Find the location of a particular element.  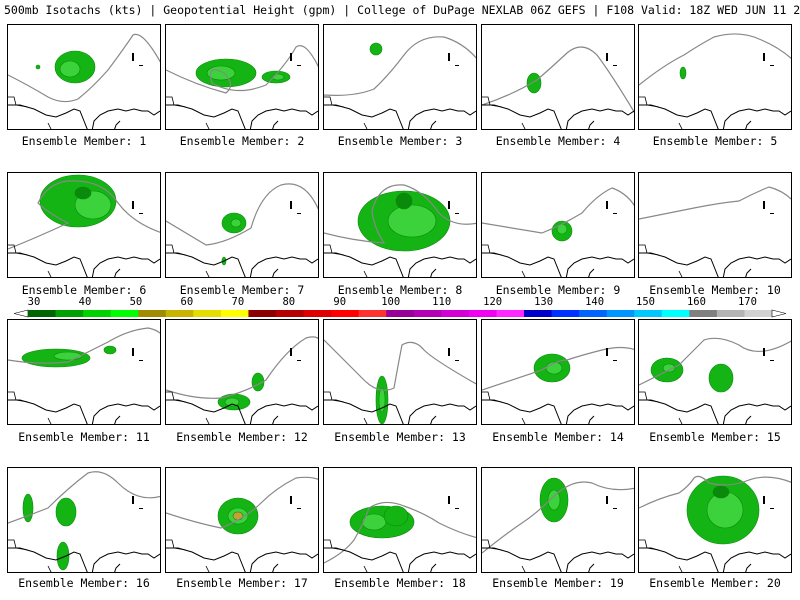

colorbar-graphic is located at coordinates (400, 313).